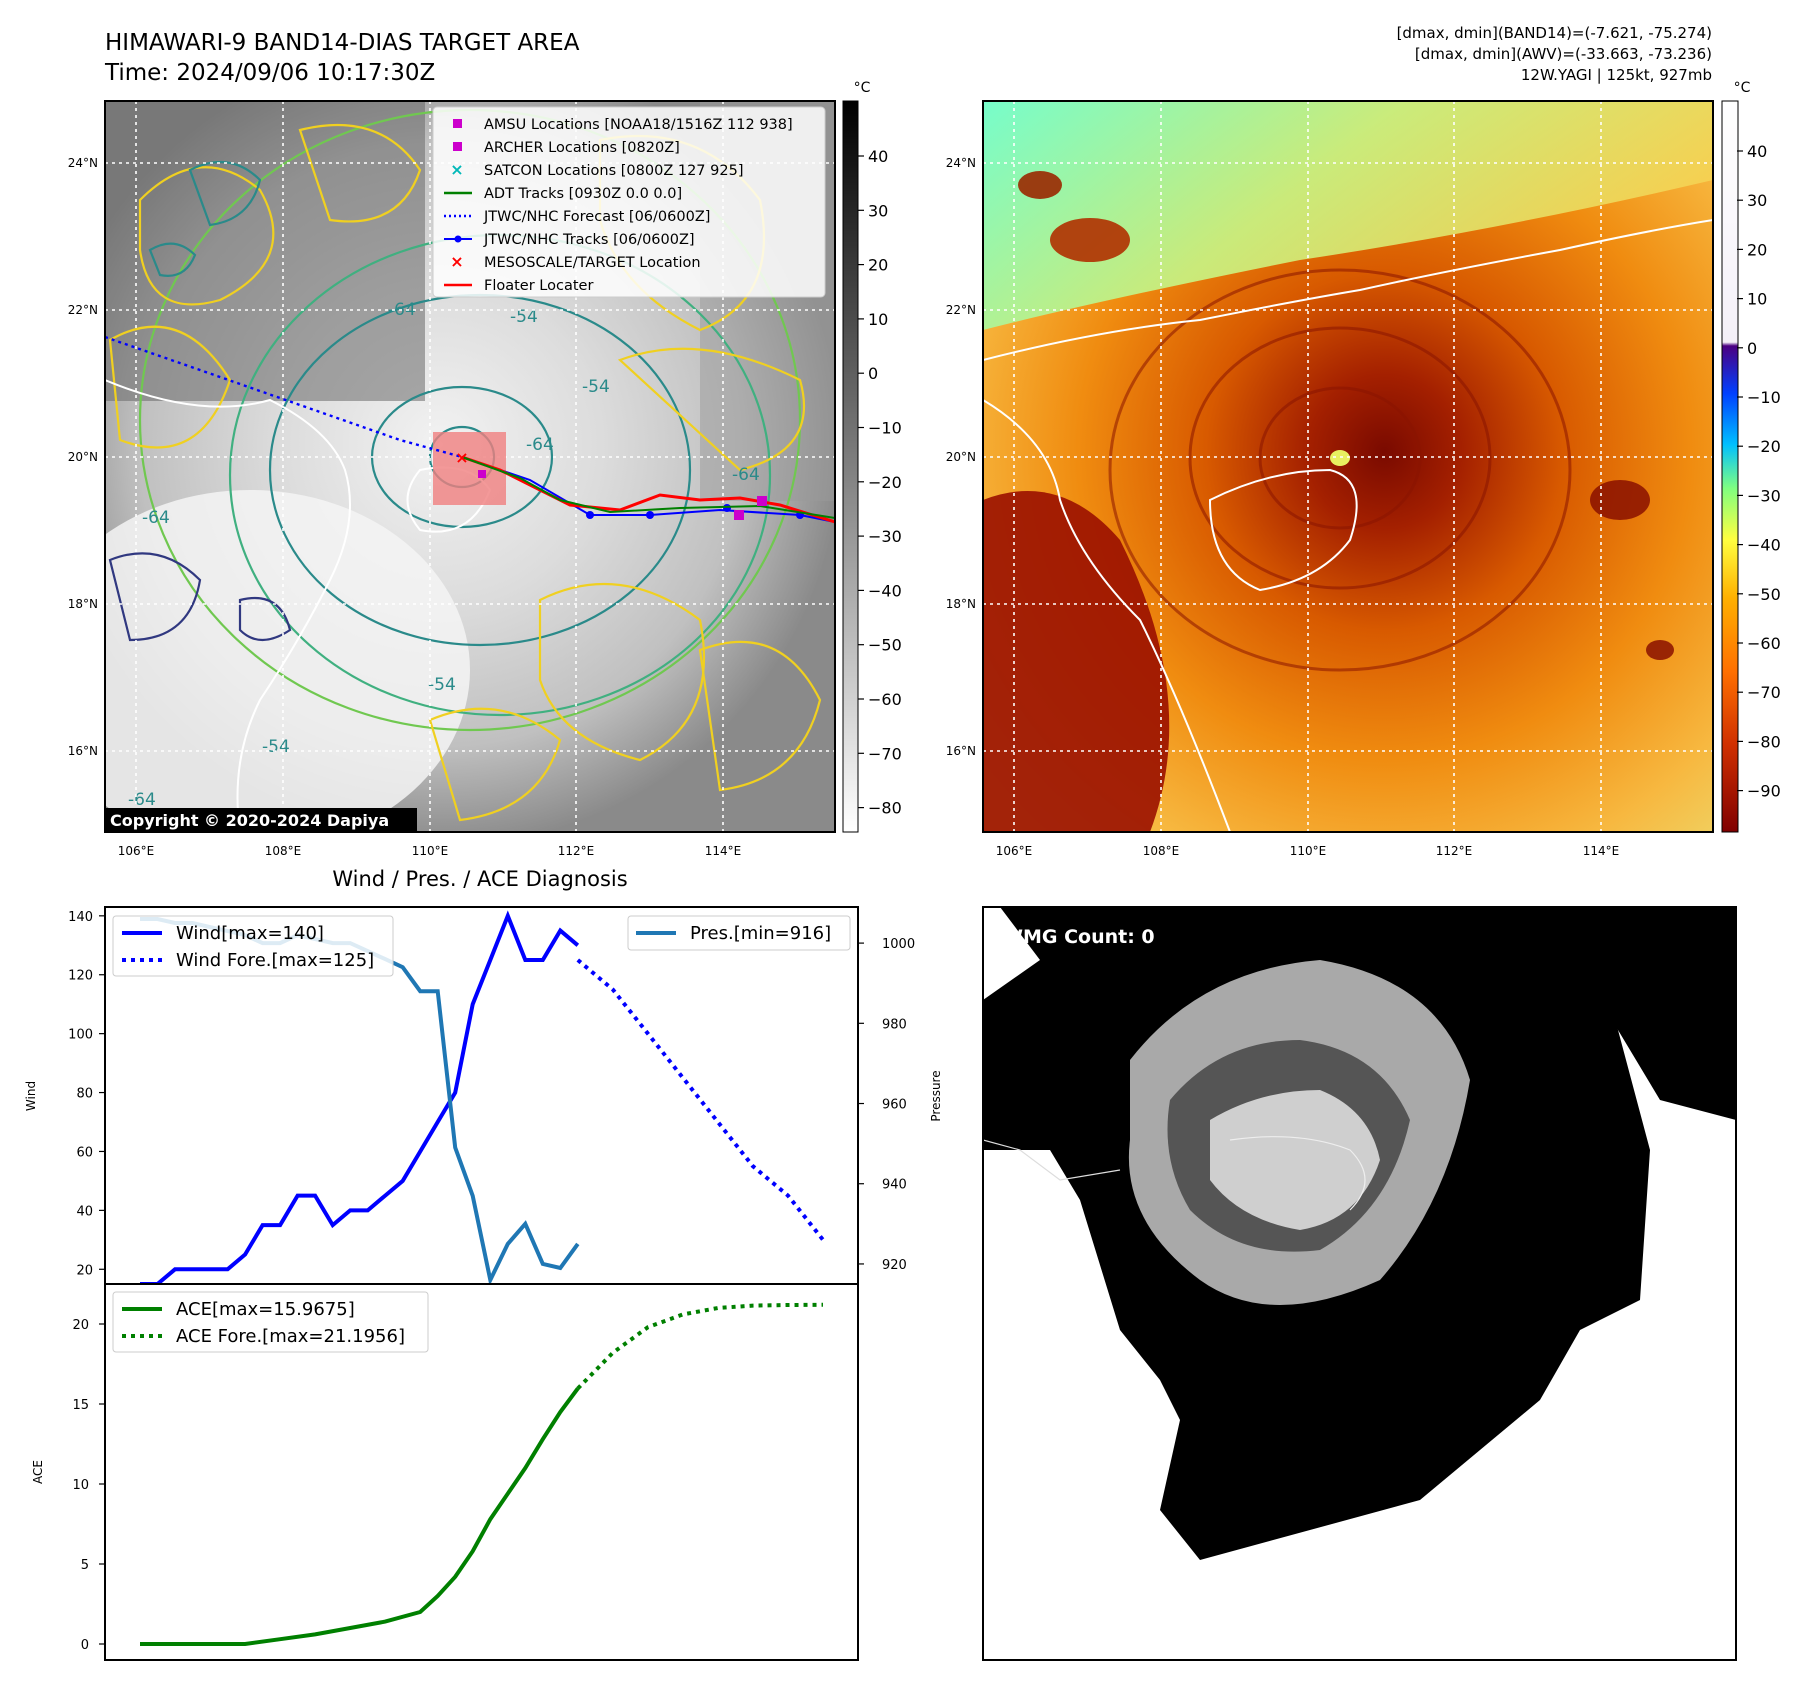 The width and height of the screenshot is (1797, 1694). I want to click on pressure-tick-label: 980, so click(894, 1024).